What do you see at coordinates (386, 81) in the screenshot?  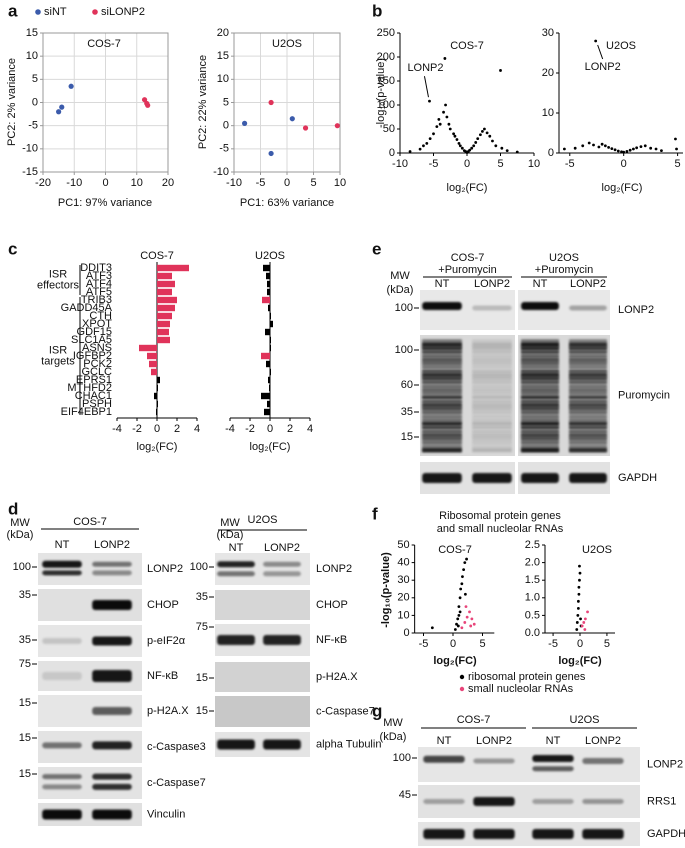 I see `y-tick-label: 150` at bounding box center [386, 81].